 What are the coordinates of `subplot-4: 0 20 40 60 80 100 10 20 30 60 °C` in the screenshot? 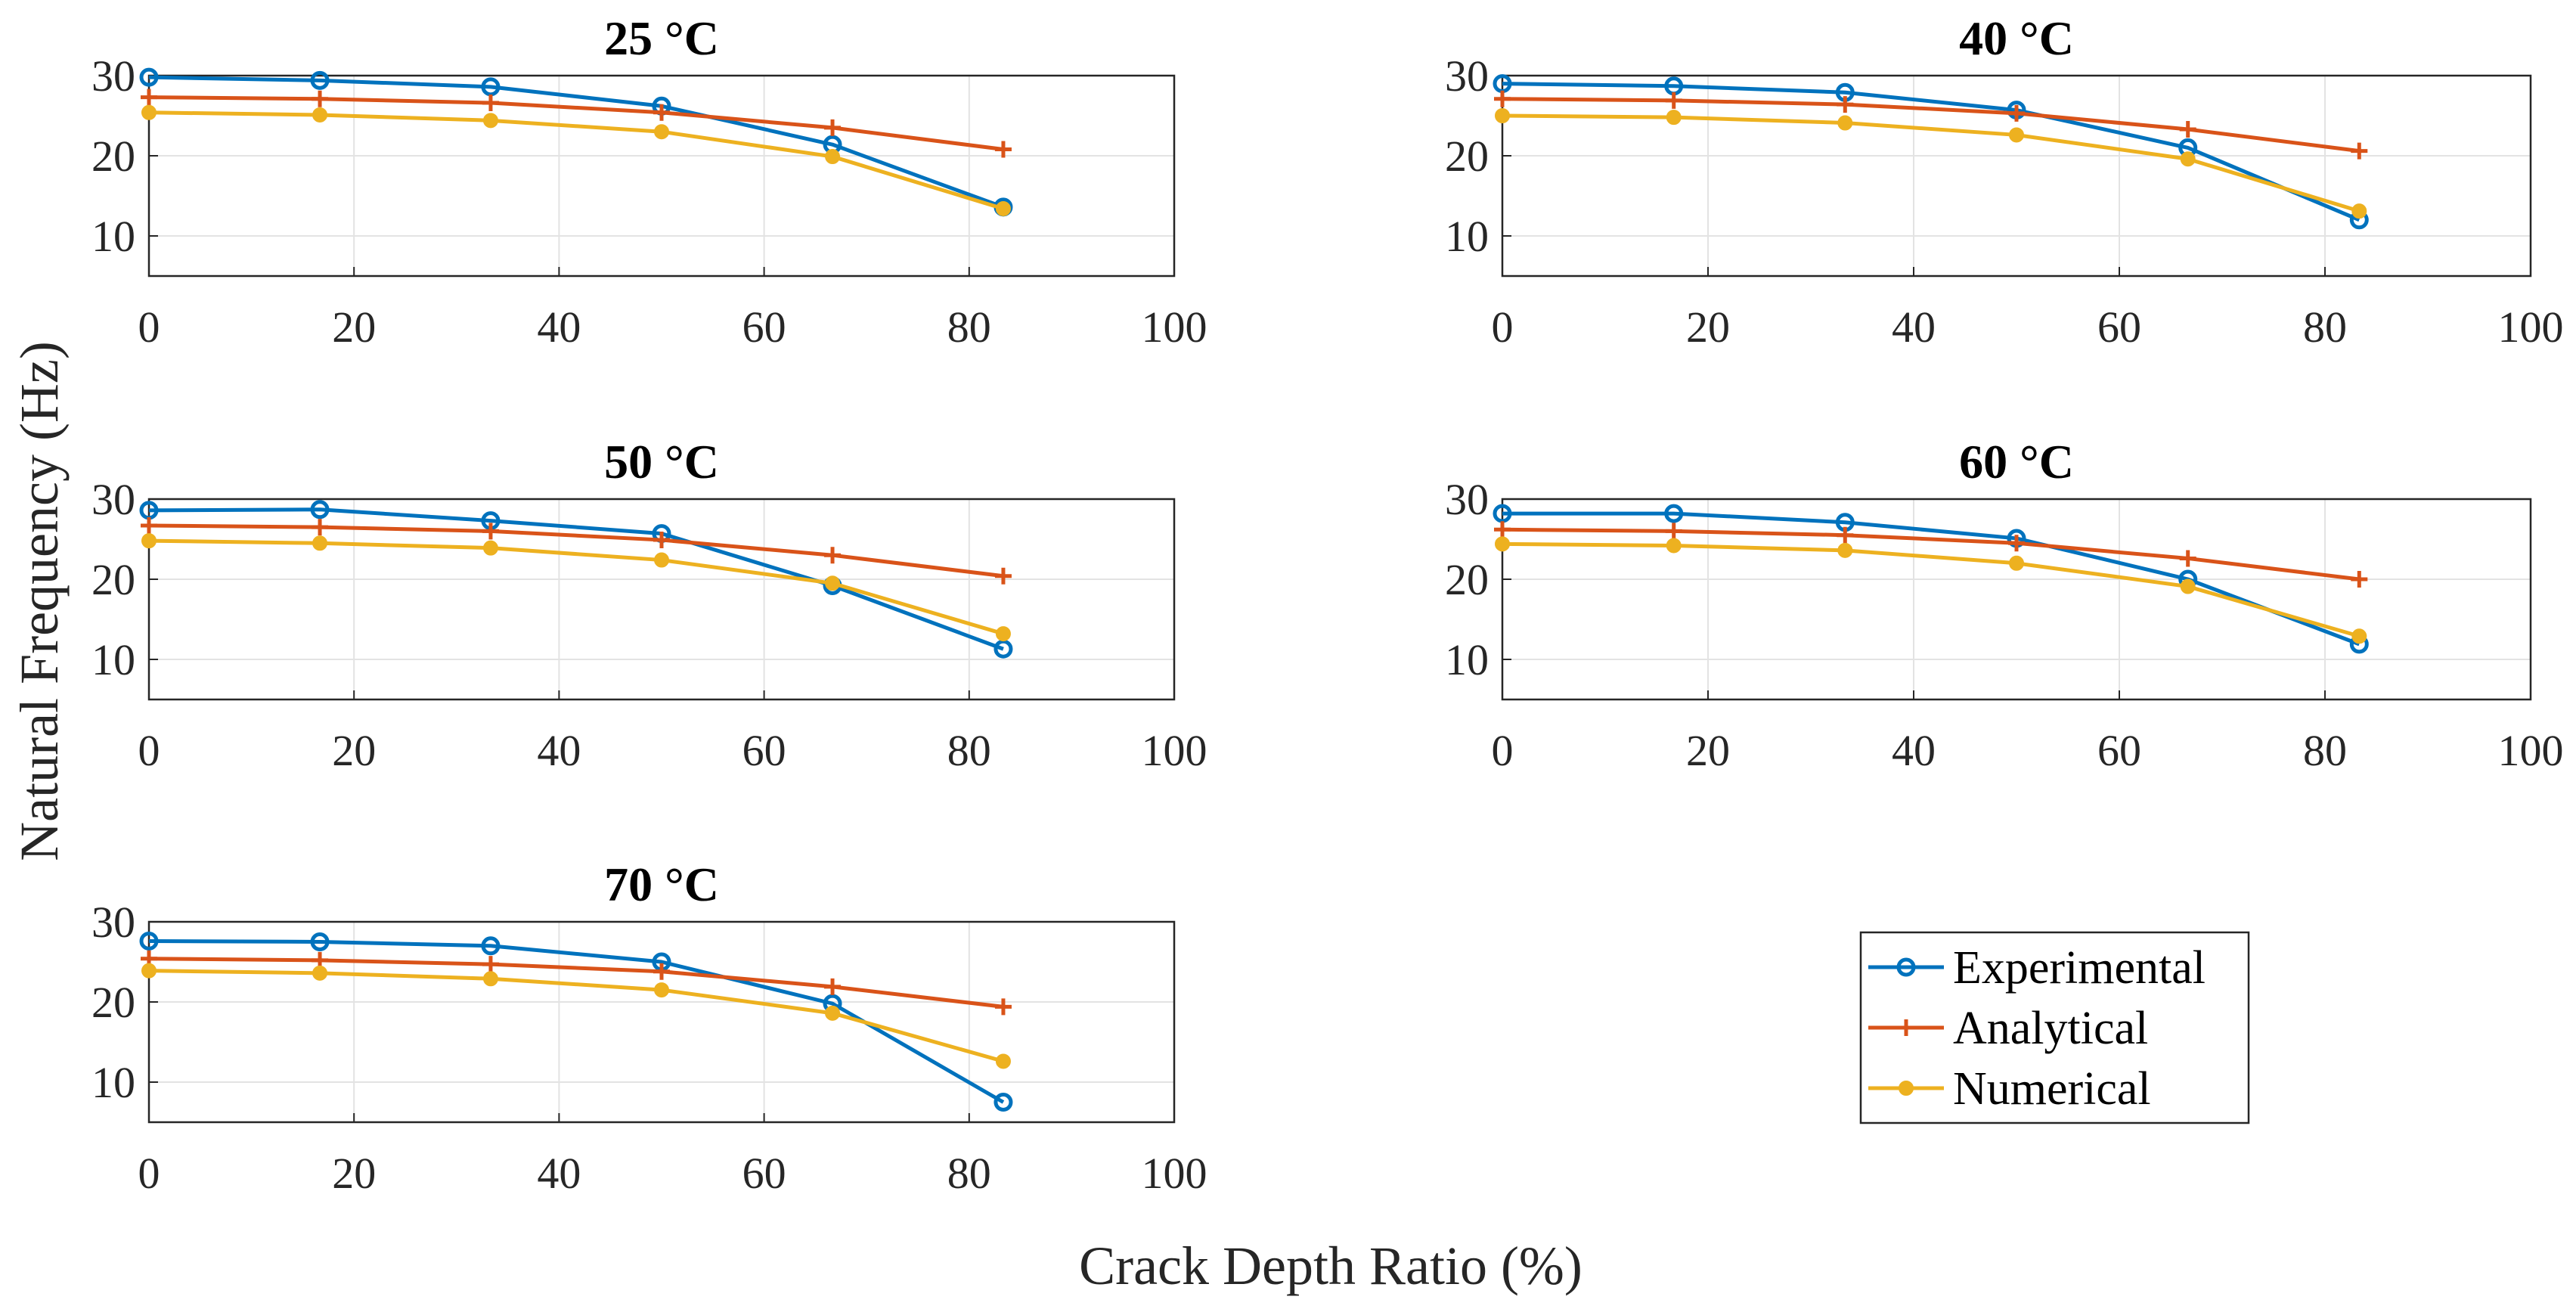 It's located at (2005, 605).